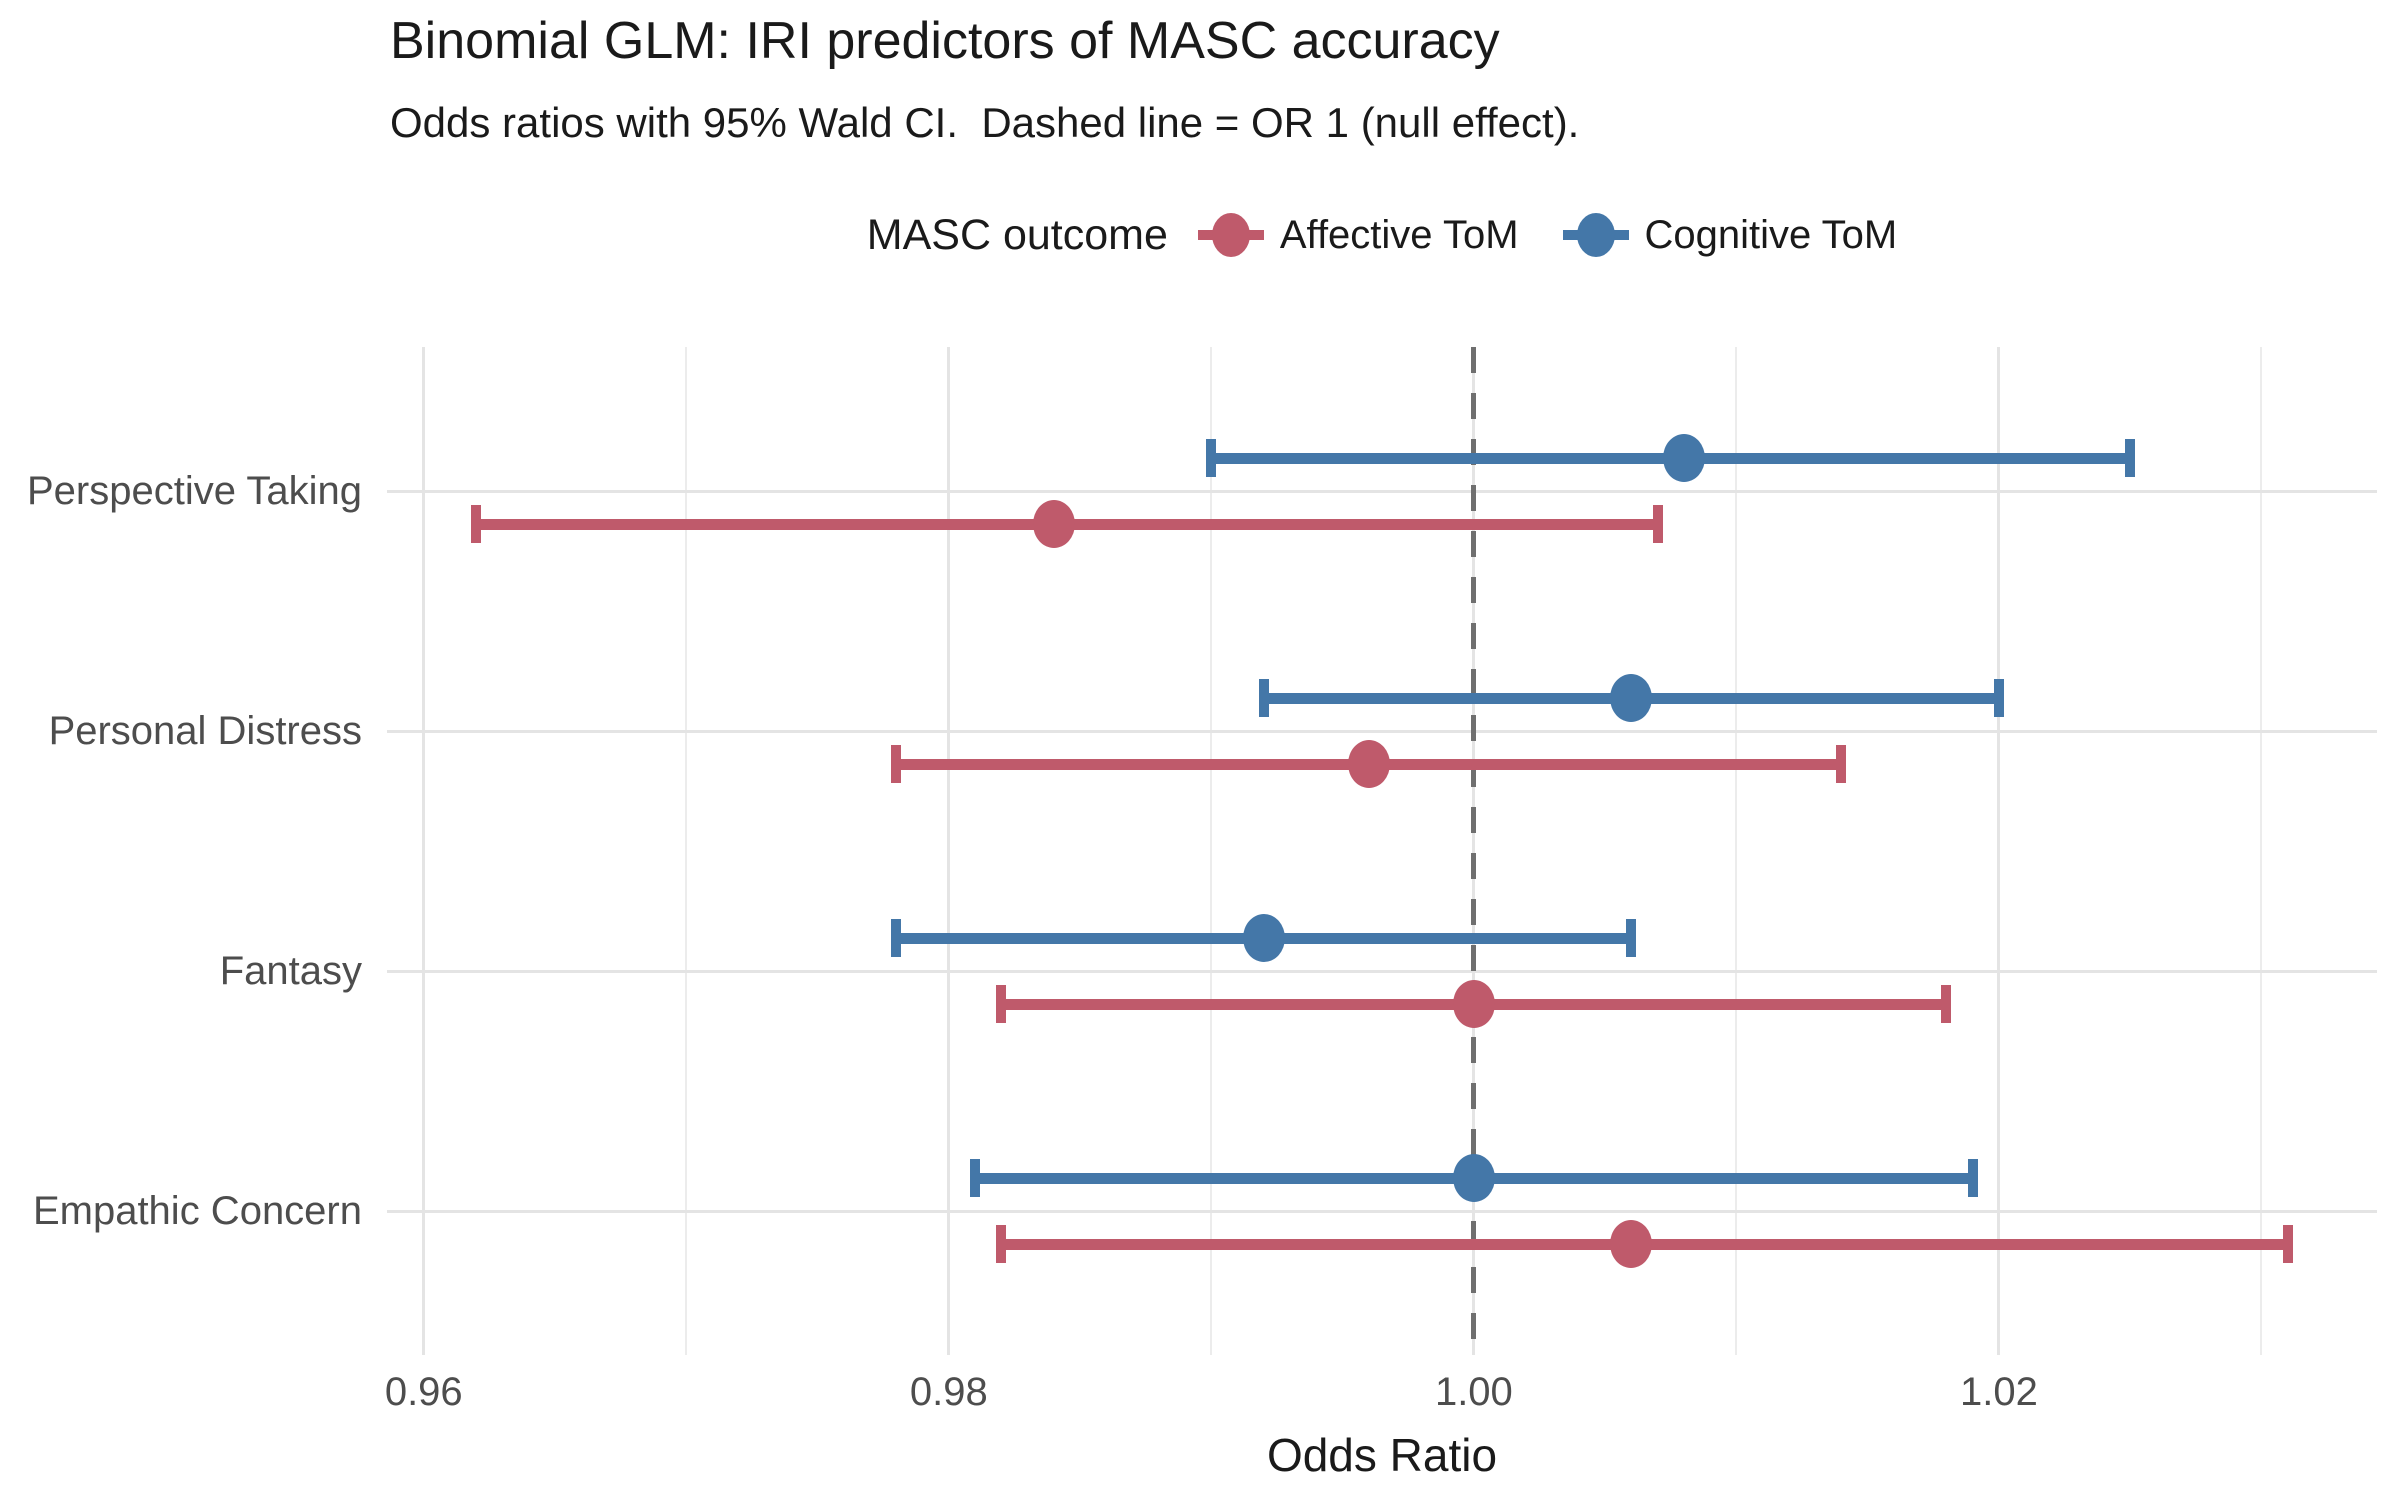 The height and width of the screenshot is (1500, 2400). I want to click on y-axis-label: Fantasy, so click(290, 971).